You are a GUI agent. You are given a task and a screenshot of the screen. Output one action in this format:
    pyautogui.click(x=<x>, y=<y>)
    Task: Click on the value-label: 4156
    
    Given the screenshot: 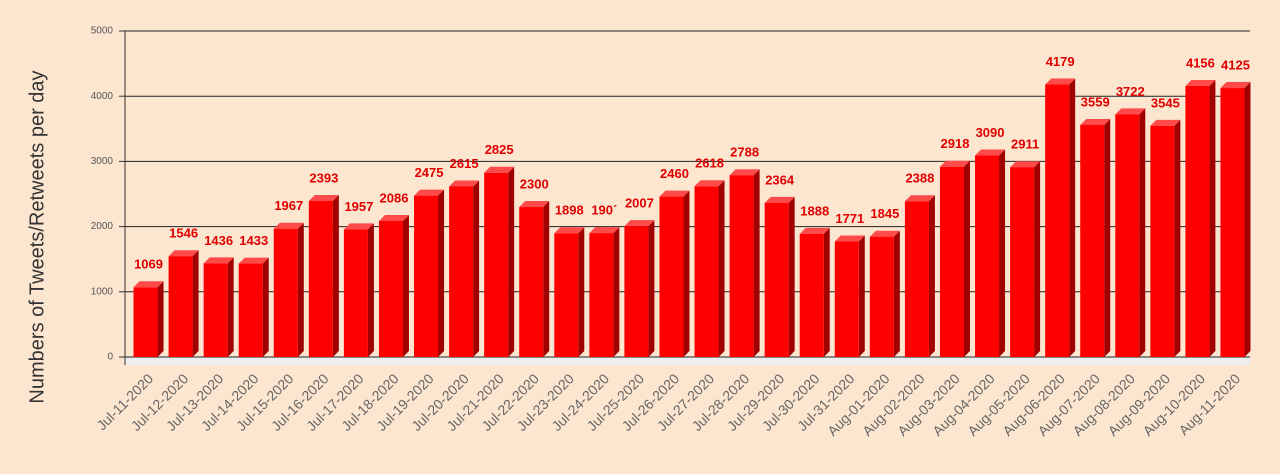 What is the action you would take?
    pyautogui.click(x=1200, y=62)
    